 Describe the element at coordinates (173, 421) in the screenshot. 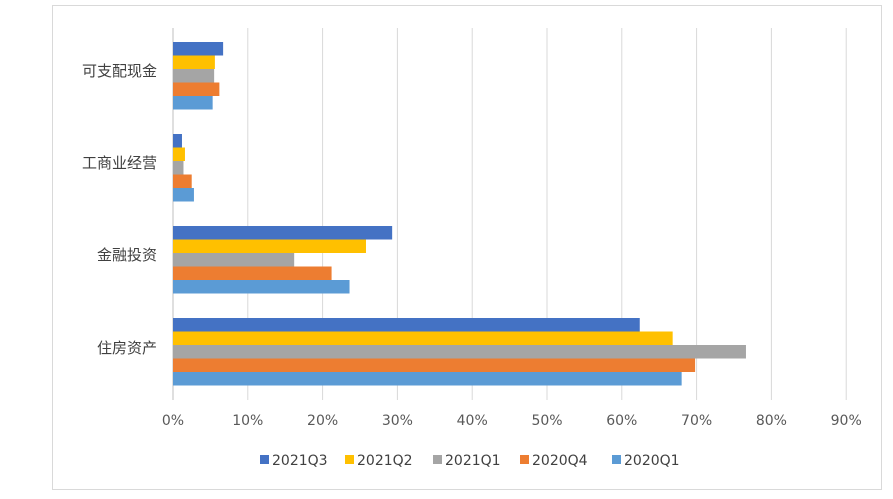

I see `x-tick-label: 0%` at that location.